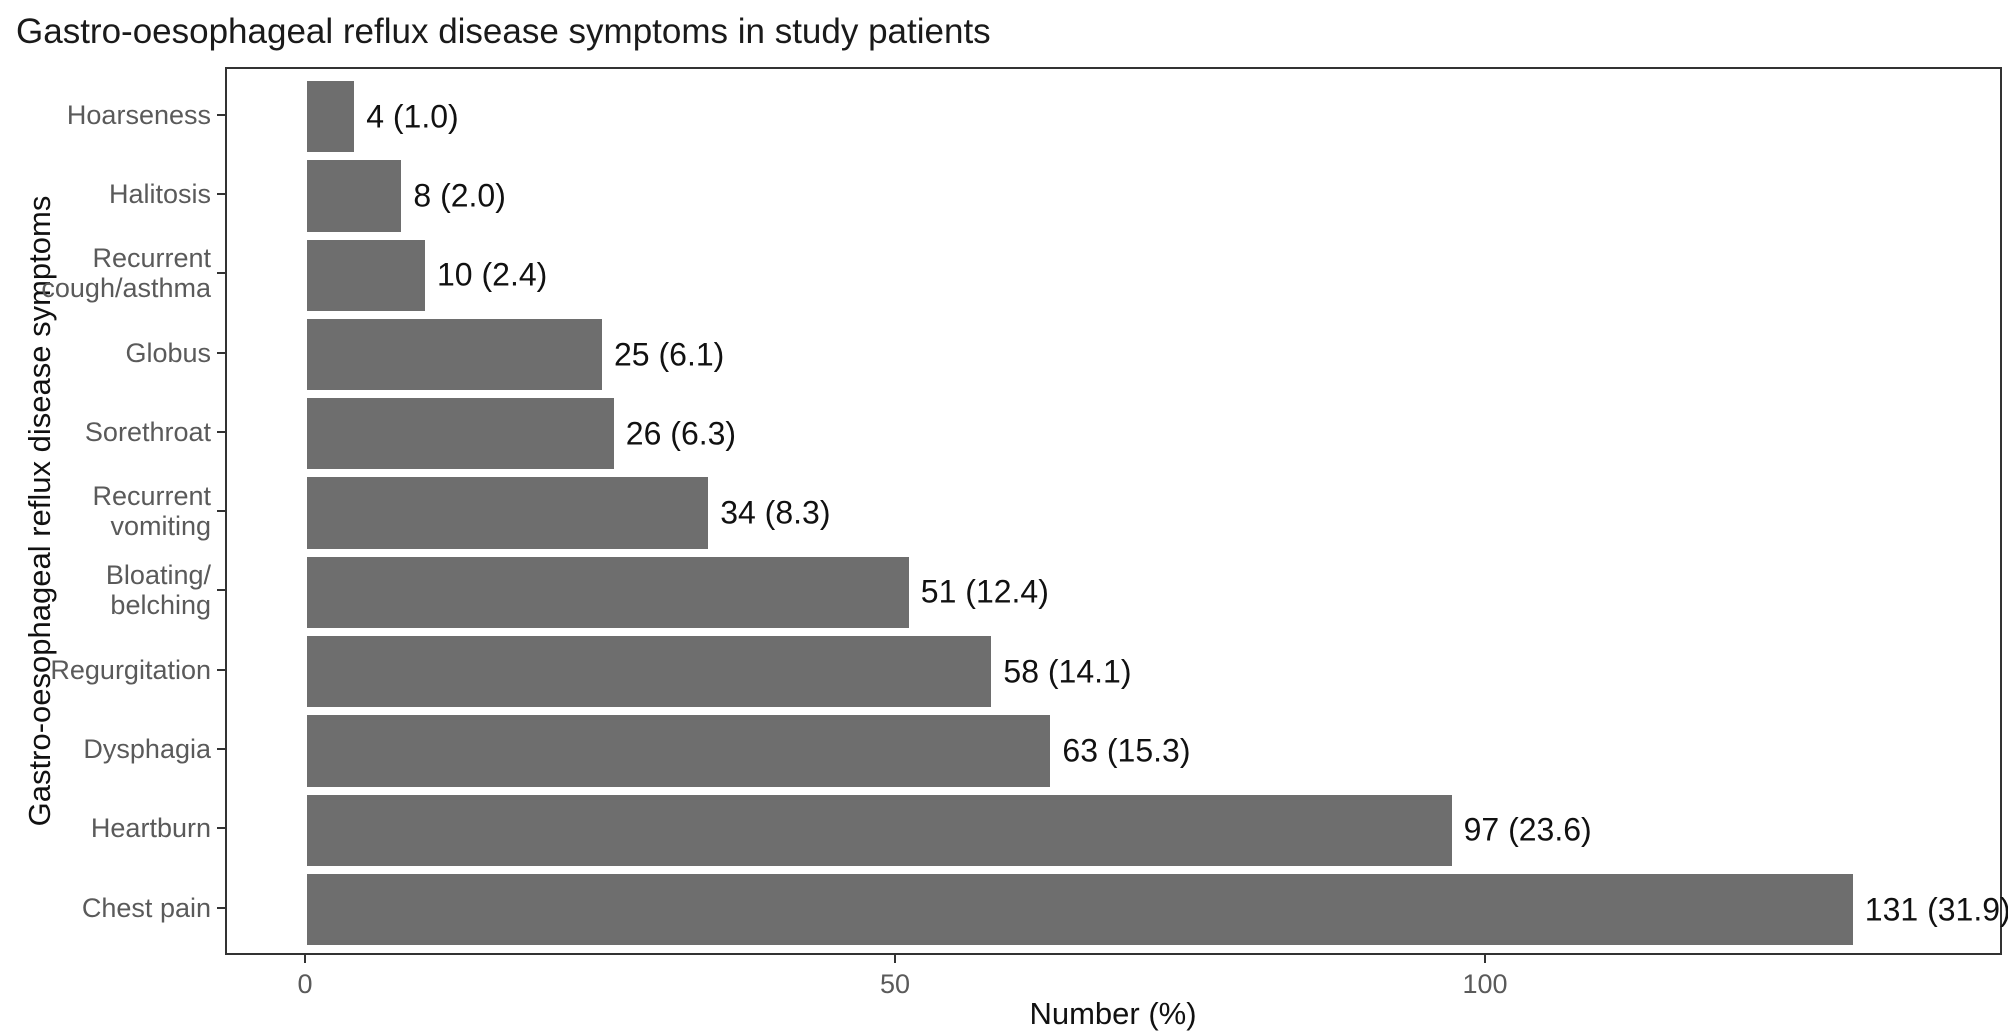 This screenshot has width=2008, height=1036. I want to click on y-tick-label: Chest pain, so click(146, 907).